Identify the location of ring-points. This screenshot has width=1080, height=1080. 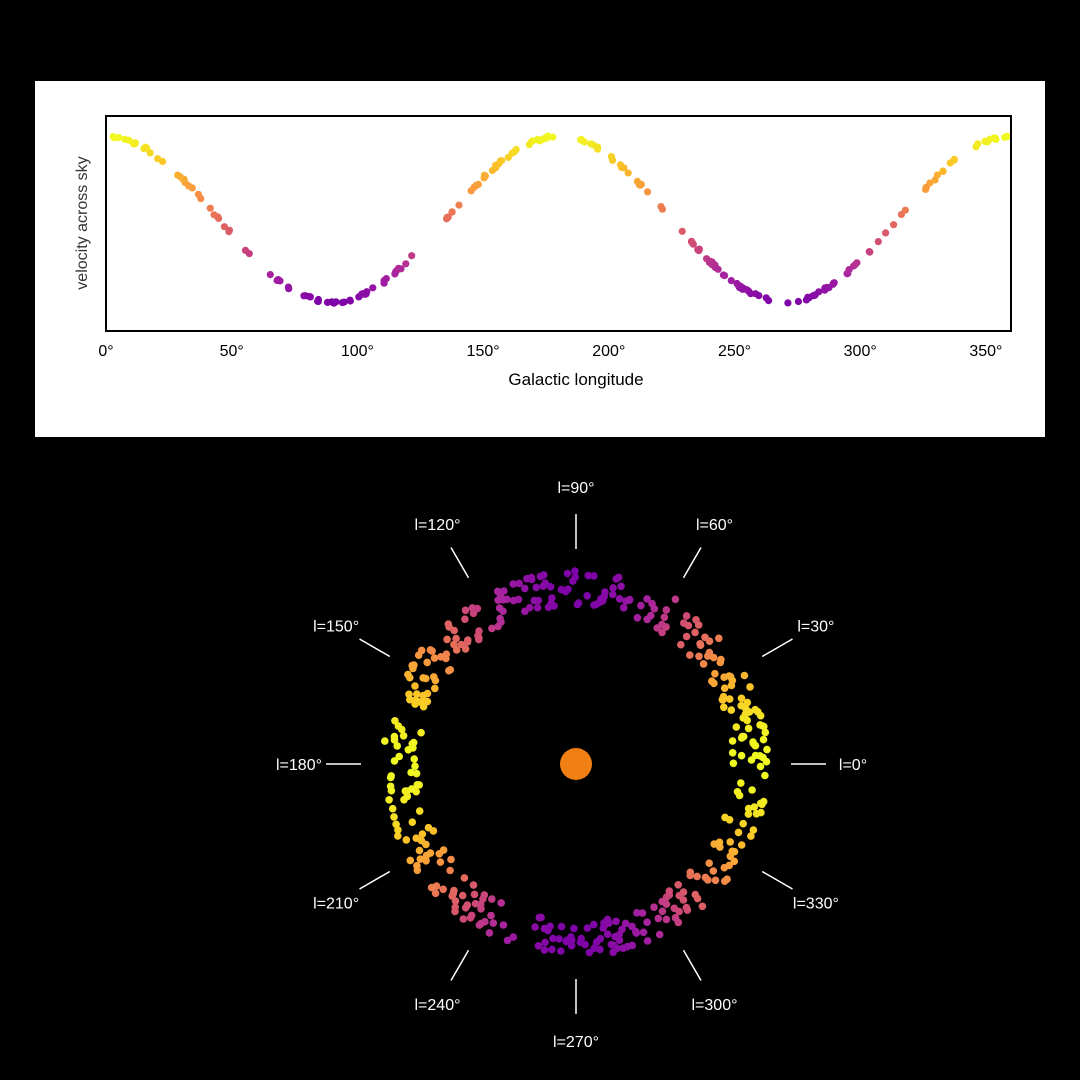
(576, 762).